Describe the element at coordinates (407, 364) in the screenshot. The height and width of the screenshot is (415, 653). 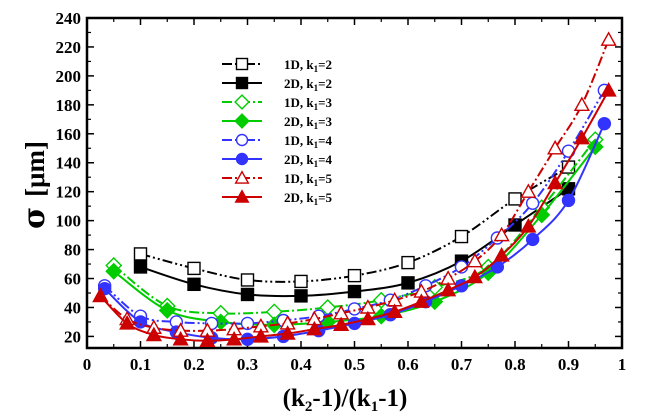
I see `x-tick-label: 0.6` at that location.